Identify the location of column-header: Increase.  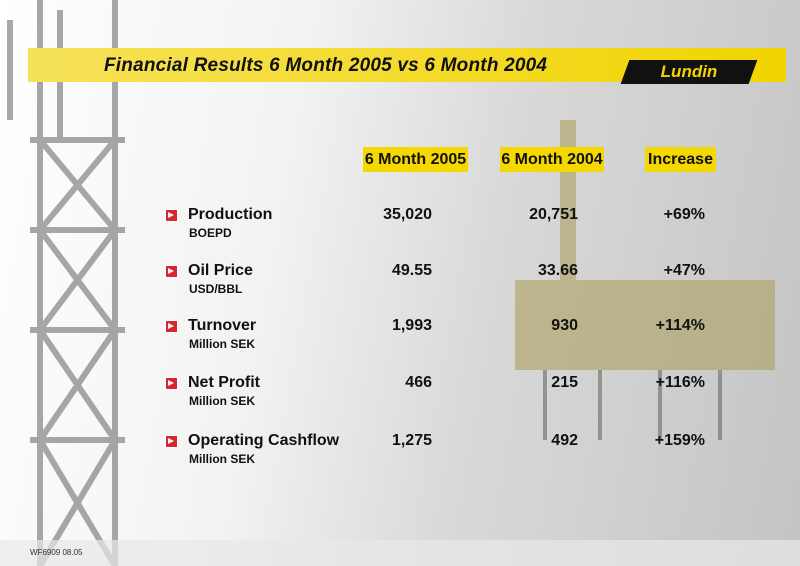
(680, 159).